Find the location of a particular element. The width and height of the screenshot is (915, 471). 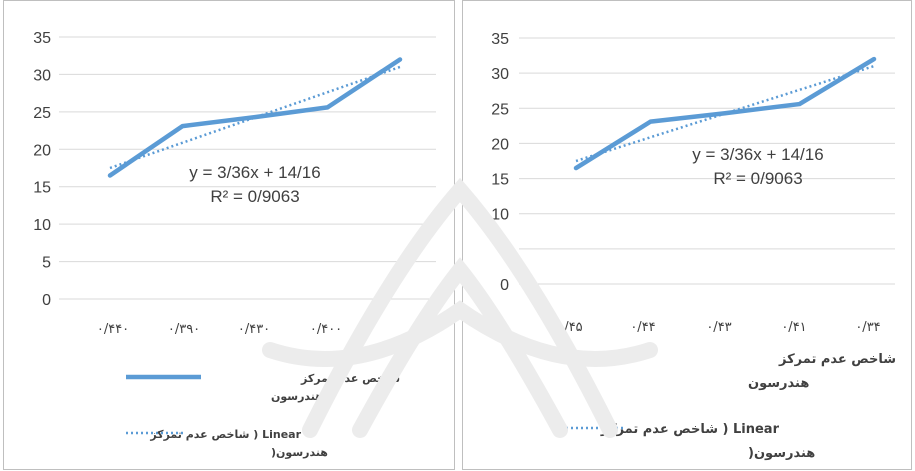

x-tick-label: ۰/۴۱ is located at coordinates (793, 327).